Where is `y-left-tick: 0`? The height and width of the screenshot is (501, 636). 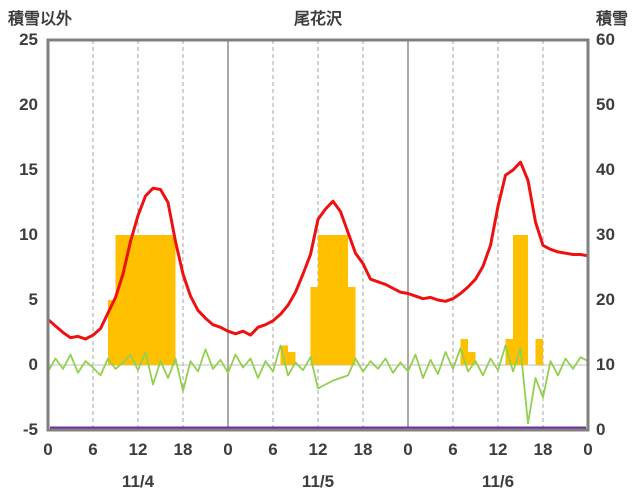
y-left-tick: 0 is located at coordinates (33, 364).